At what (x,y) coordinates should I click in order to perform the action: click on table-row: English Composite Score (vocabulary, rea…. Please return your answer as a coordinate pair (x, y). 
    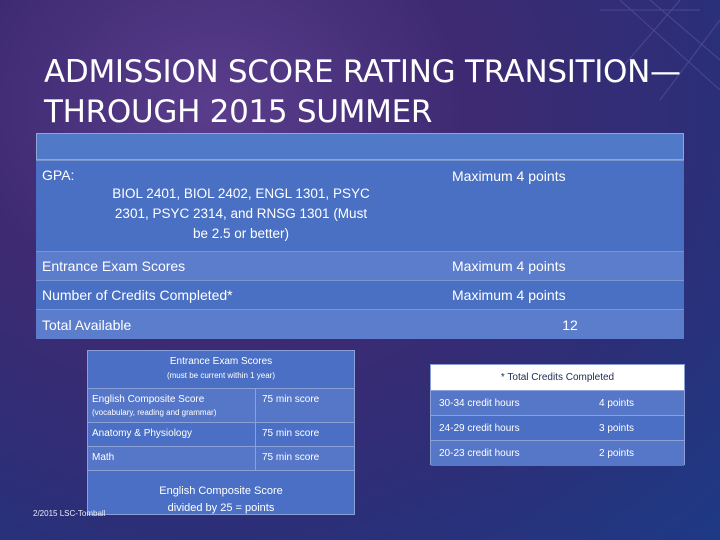
    Looking at the image, I should click on (221, 406).